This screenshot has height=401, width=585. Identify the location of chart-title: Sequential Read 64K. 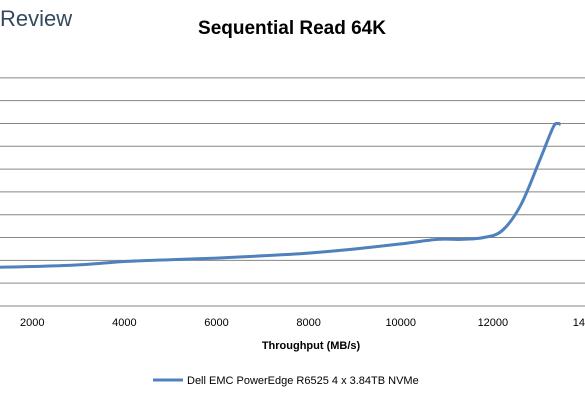
(292, 28).